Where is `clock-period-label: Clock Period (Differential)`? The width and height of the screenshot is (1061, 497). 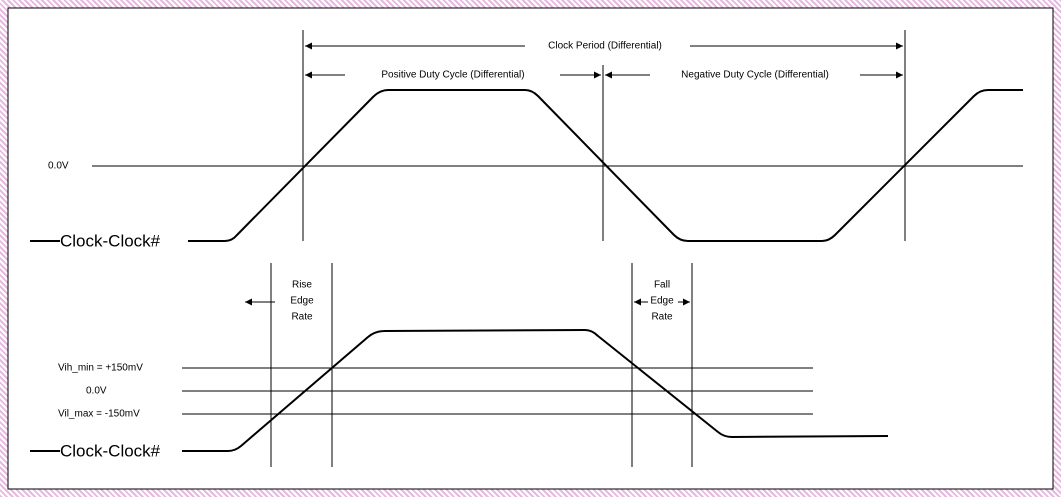
clock-period-label: Clock Period (Differential) is located at coordinates (605, 46).